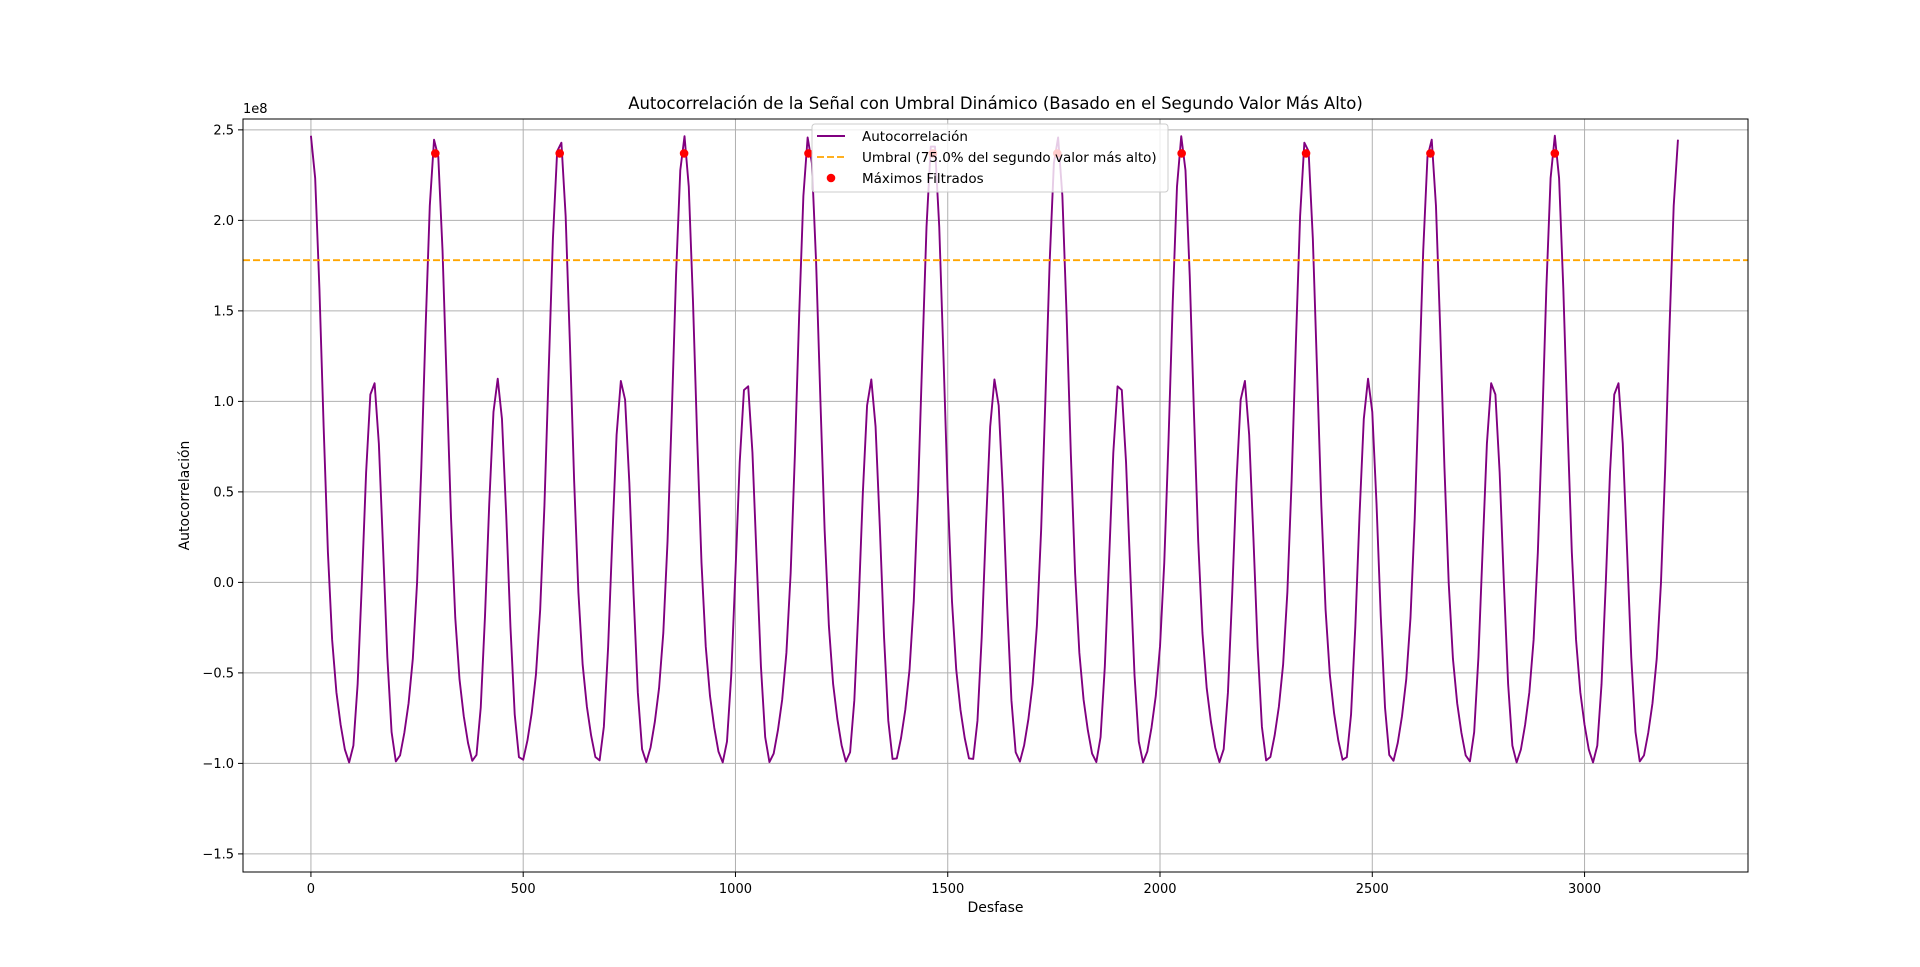 The image size is (1920, 967). What do you see at coordinates (223, 402) in the screenshot?
I see `y-tick-label: 1.0` at bounding box center [223, 402].